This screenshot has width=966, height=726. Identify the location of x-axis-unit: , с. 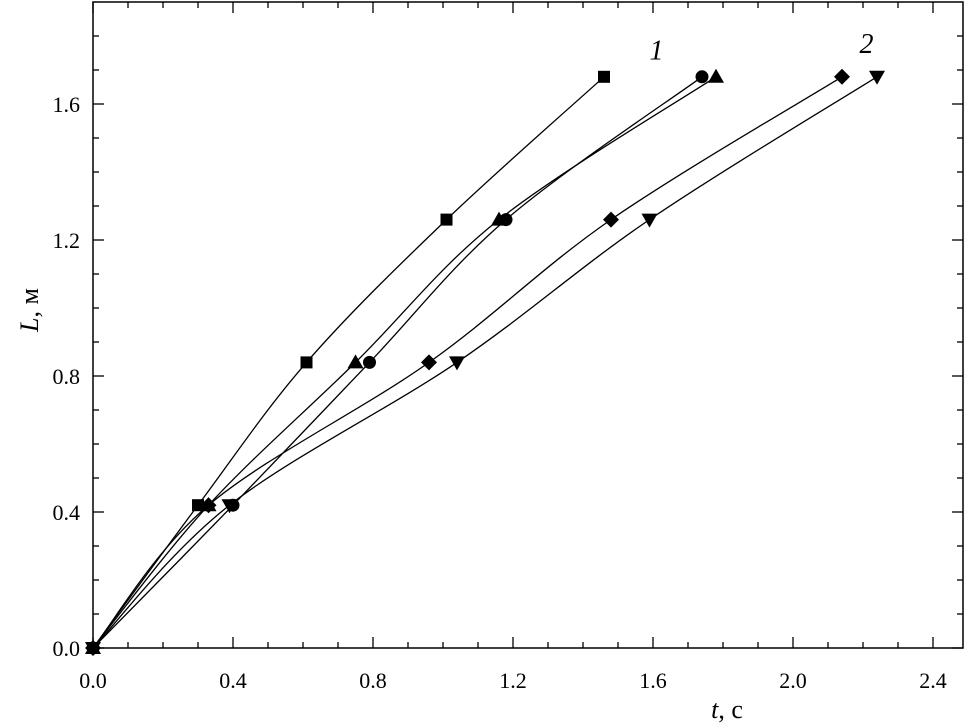
(730, 709).